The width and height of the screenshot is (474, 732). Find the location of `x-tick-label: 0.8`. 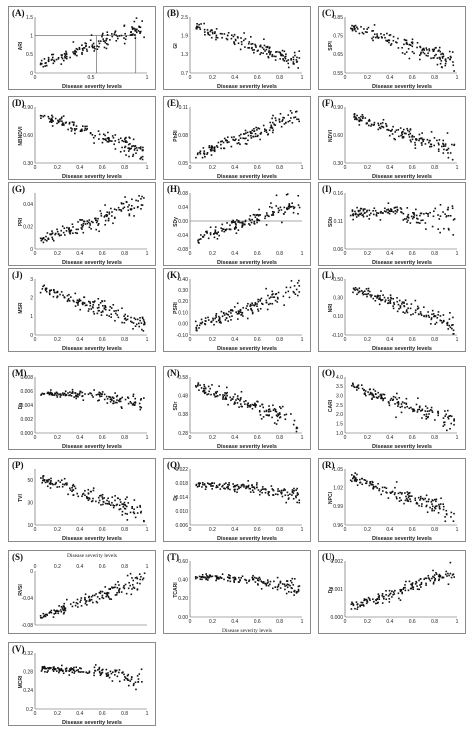

x-tick-label: 0.8 is located at coordinates (279, 438).